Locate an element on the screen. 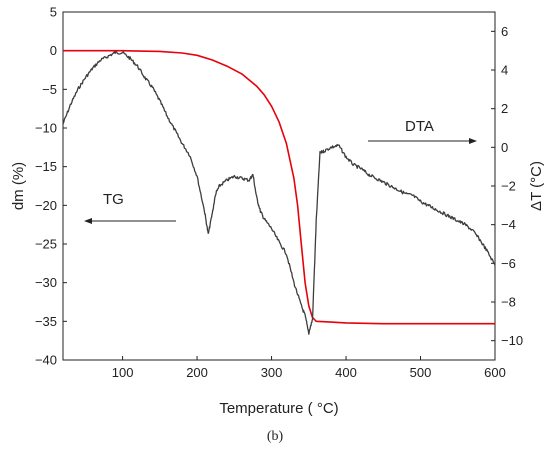 This screenshot has height=452, width=550. tg-annotation: TG is located at coordinates (130, 207).